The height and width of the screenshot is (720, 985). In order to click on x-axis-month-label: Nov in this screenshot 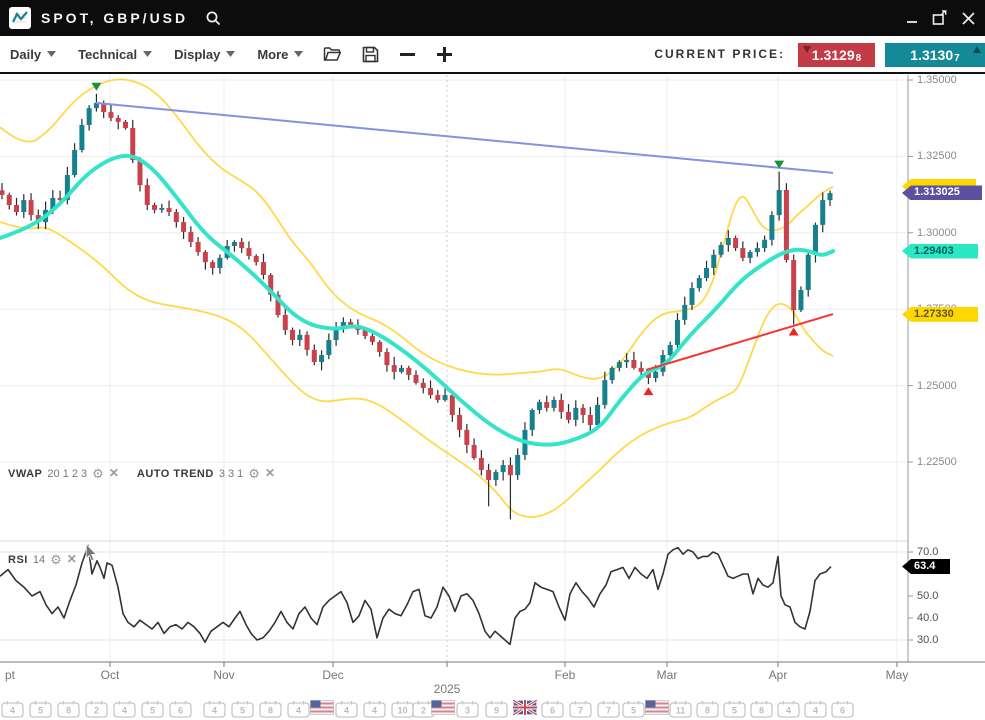, I will do `click(224, 675)`.